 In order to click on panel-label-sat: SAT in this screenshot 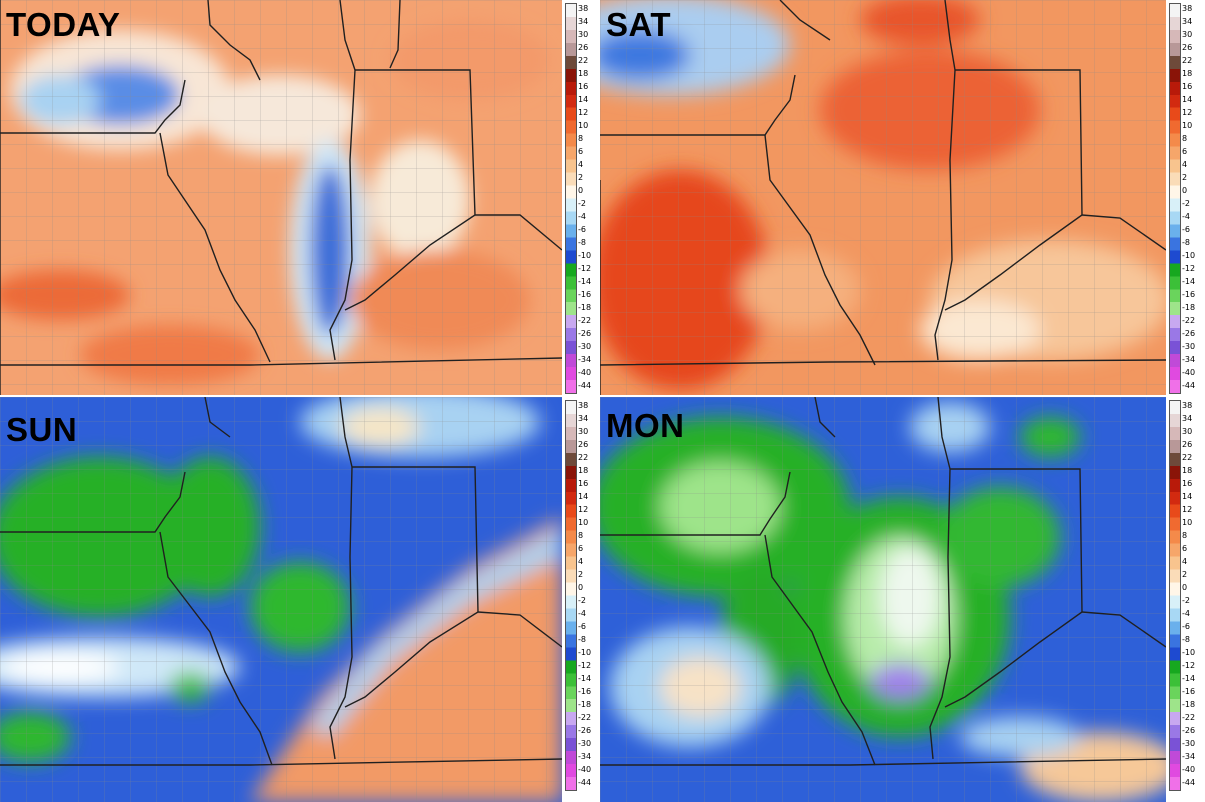, I will do `click(639, 24)`.